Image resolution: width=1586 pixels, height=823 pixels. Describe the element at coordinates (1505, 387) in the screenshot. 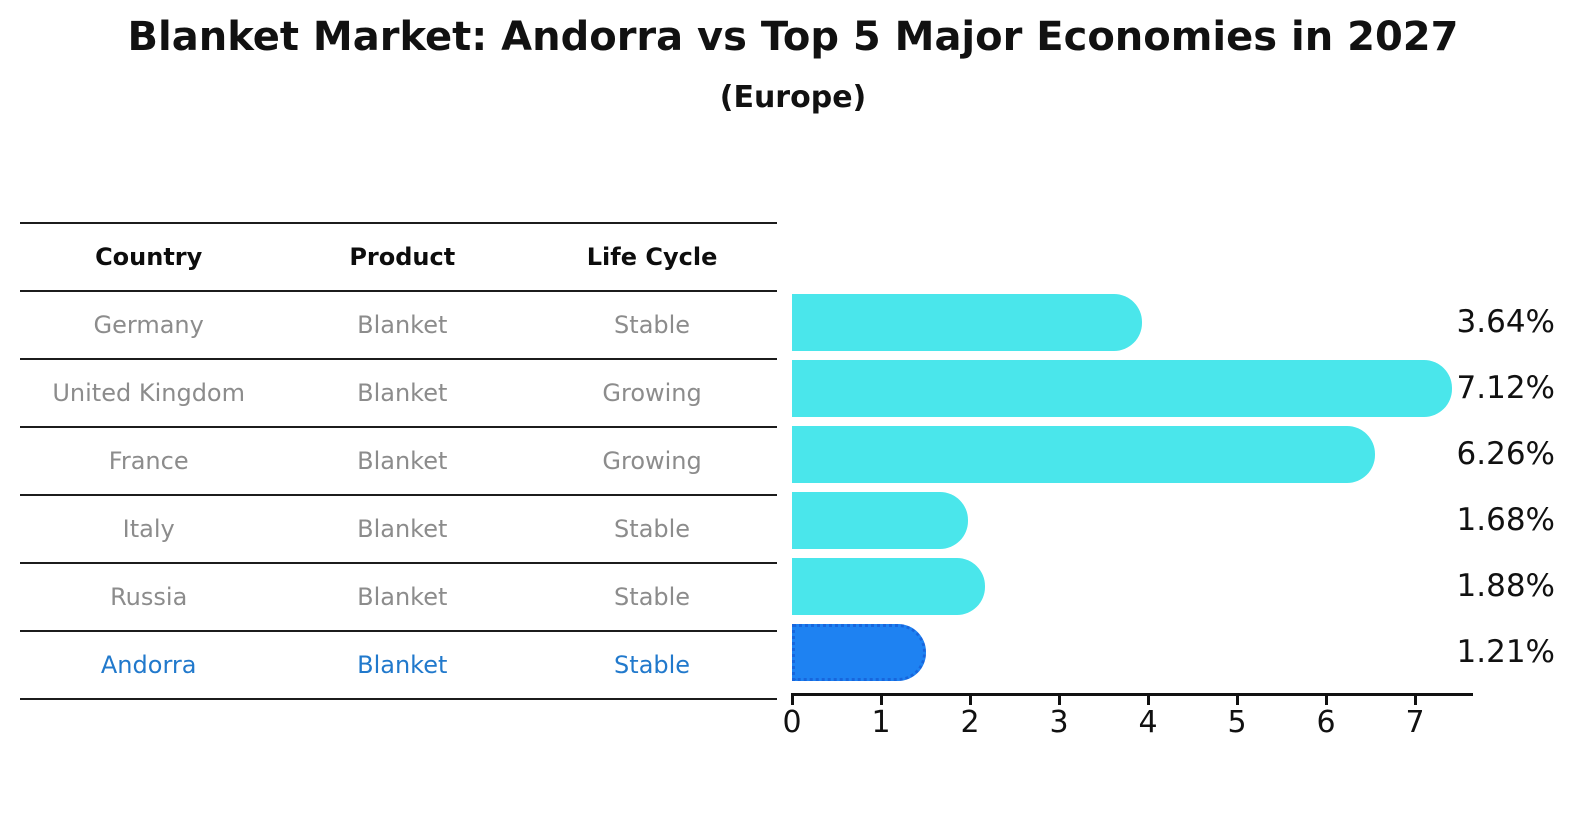

I see `value-label-united-kingdom: 7.12%` at that location.